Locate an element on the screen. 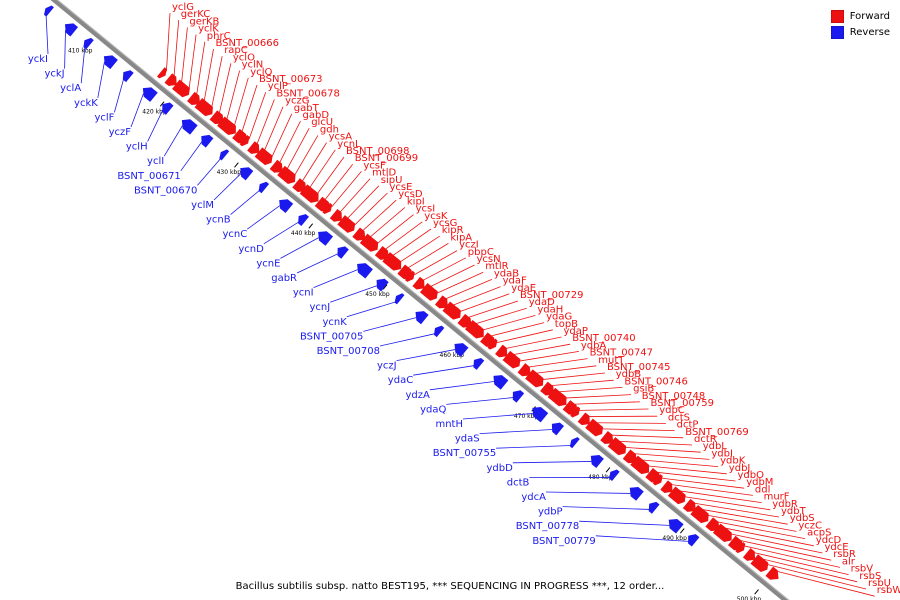  forward-gene-label: ydbI is located at coordinates (722, 453).